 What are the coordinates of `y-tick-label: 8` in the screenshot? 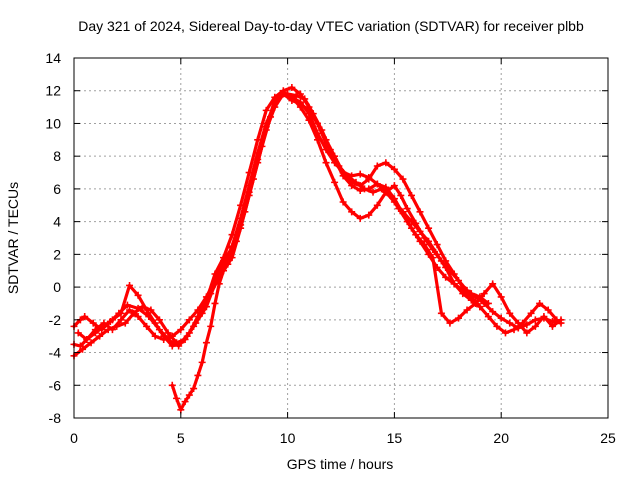 It's located at (57, 156).